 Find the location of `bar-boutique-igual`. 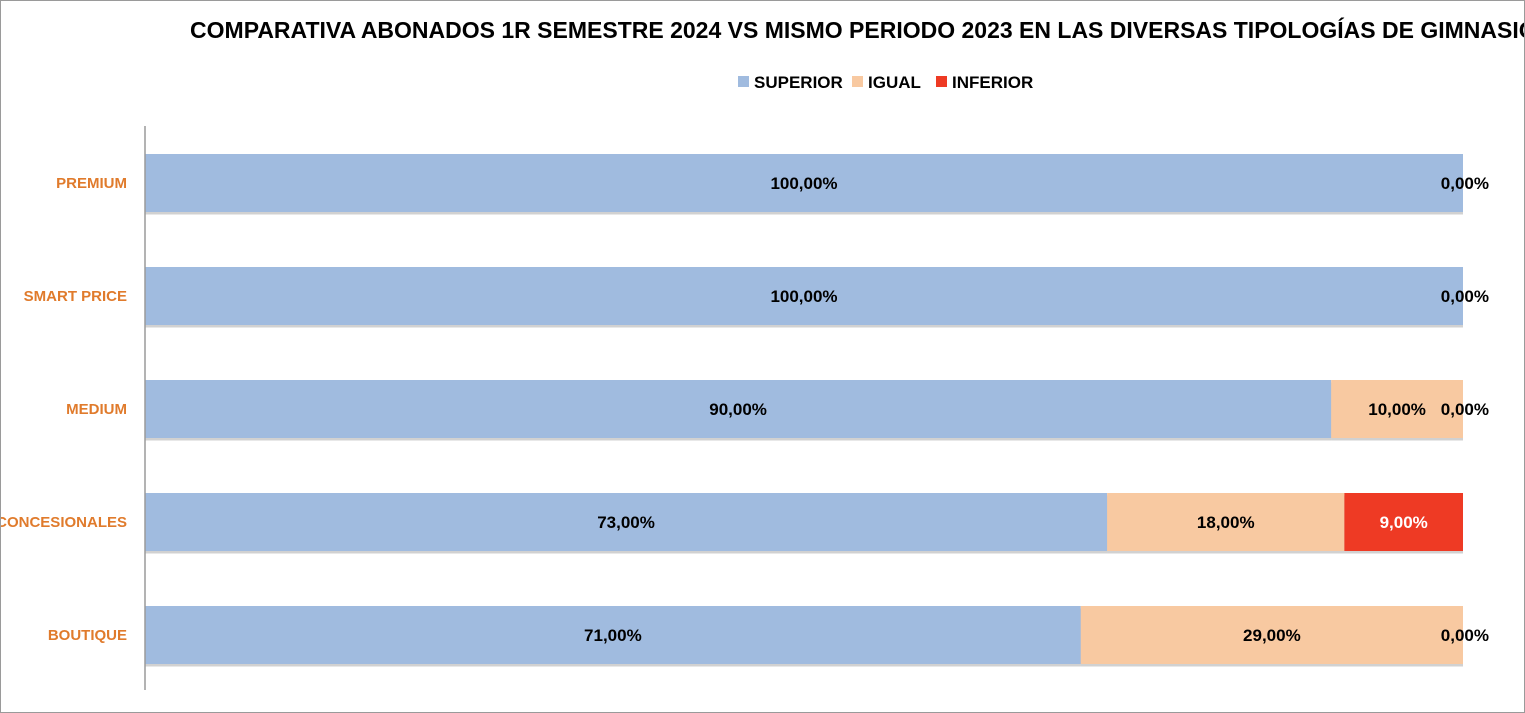

bar-boutique-igual is located at coordinates (1271, 635).